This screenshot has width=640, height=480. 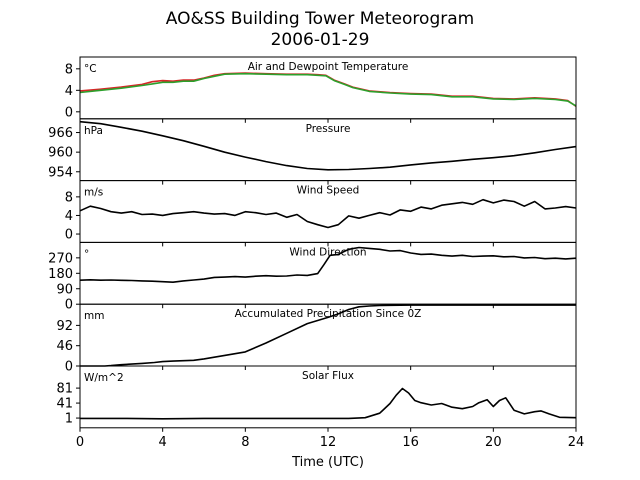 I want to click on panel-title: Pressure, so click(x=328, y=129).